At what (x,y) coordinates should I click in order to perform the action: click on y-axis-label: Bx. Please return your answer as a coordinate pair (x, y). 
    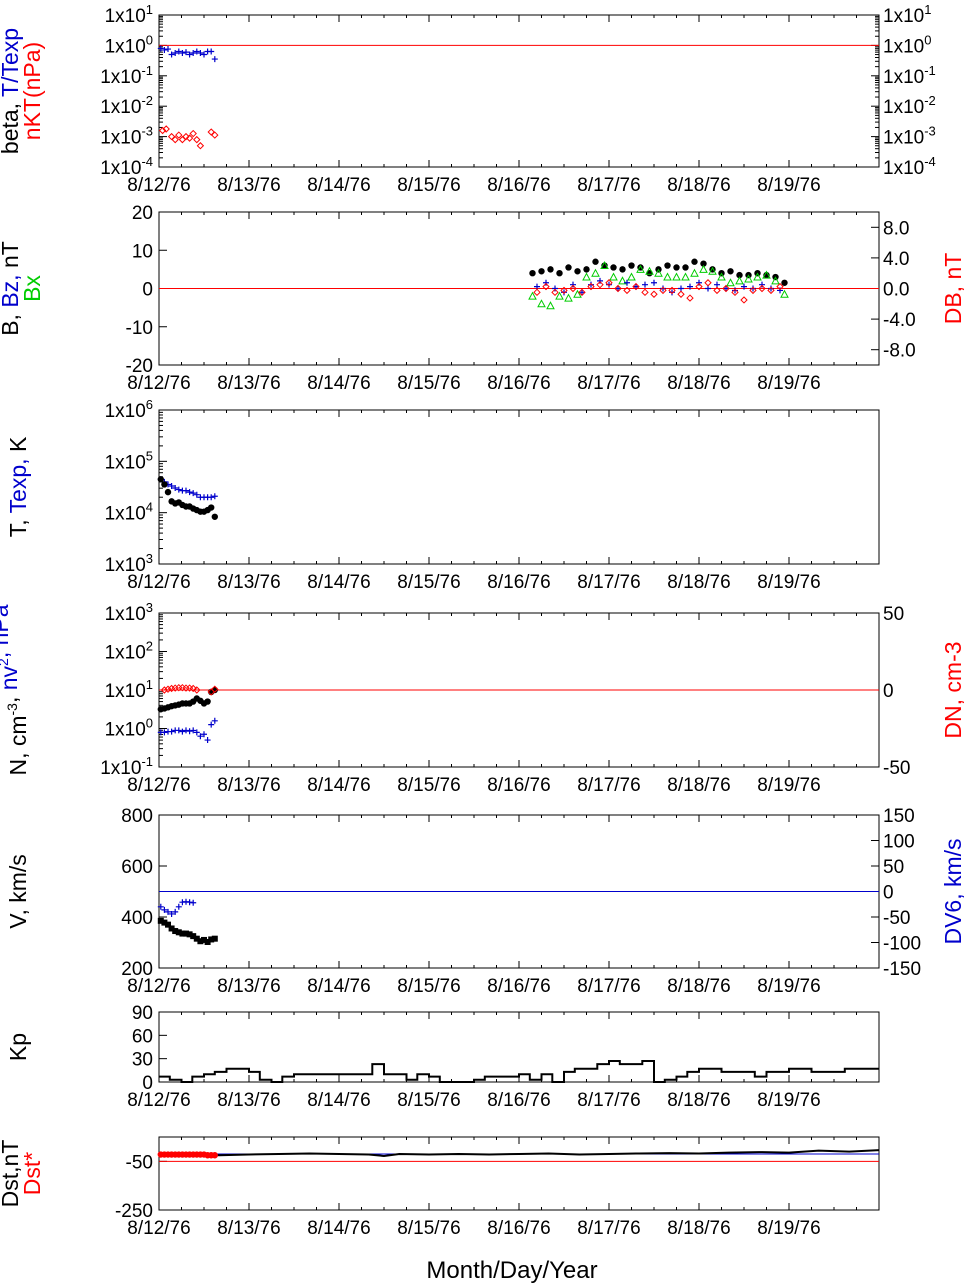
    Looking at the image, I should click on (32, 288).